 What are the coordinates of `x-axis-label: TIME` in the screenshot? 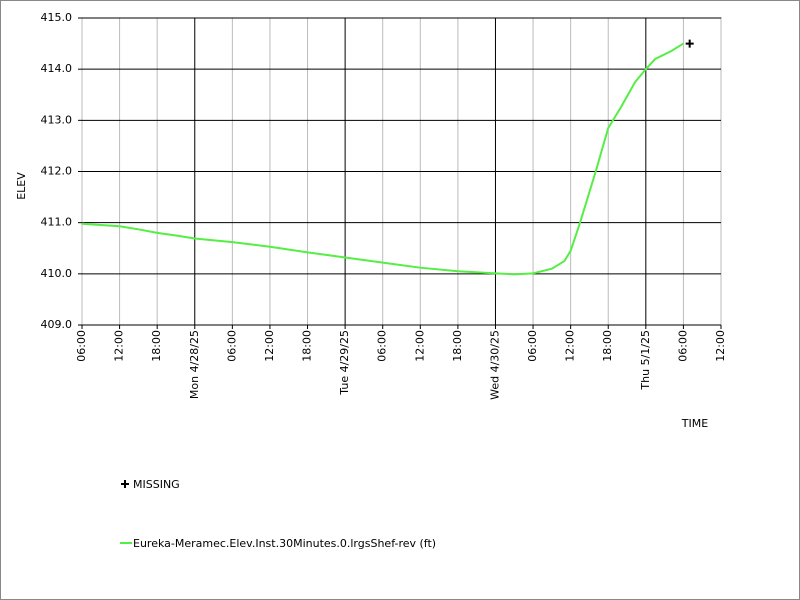 It's located at (694, 423).